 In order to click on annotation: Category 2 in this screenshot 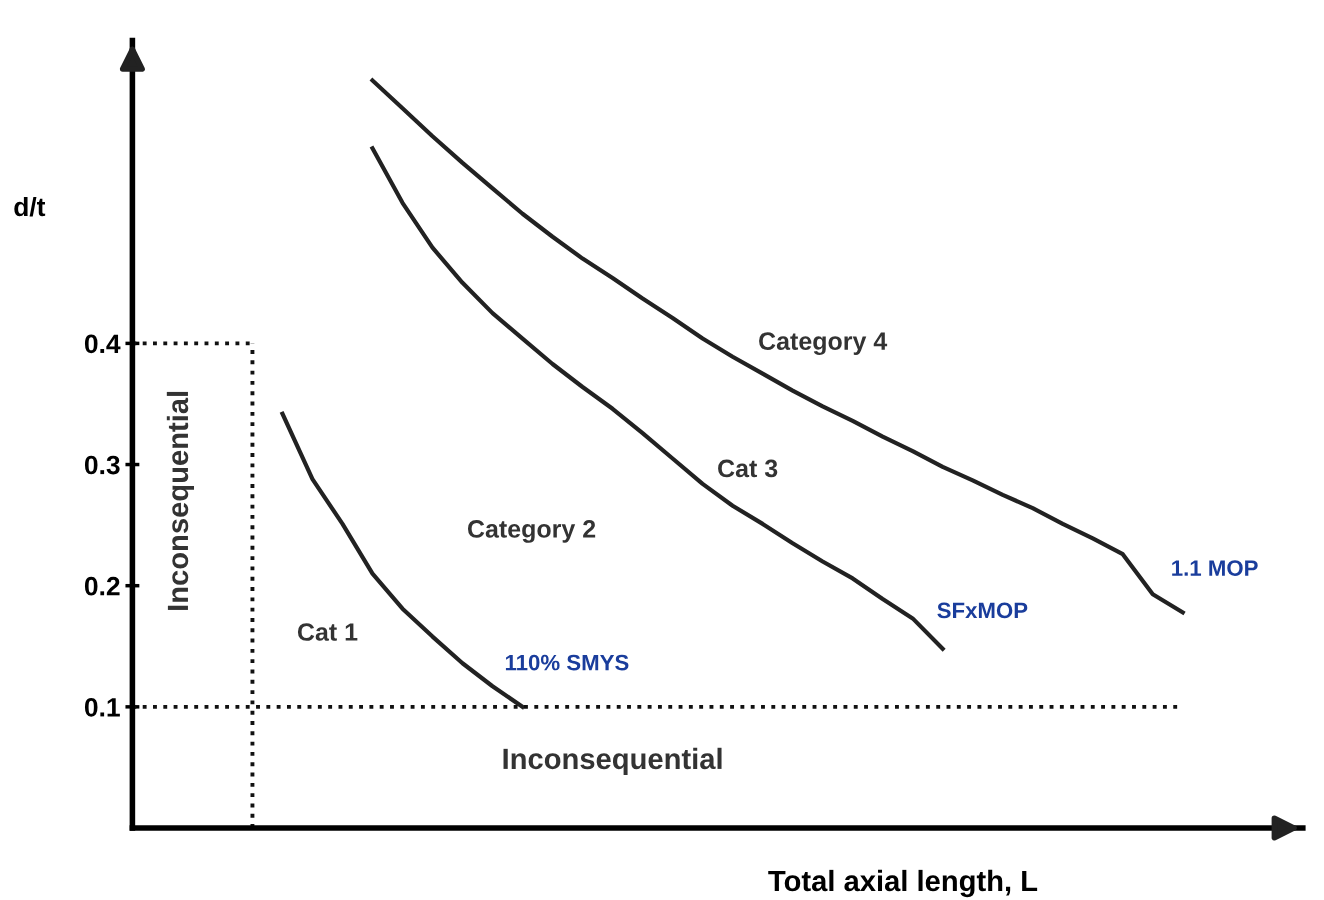, I will do `click(531, 531)`.